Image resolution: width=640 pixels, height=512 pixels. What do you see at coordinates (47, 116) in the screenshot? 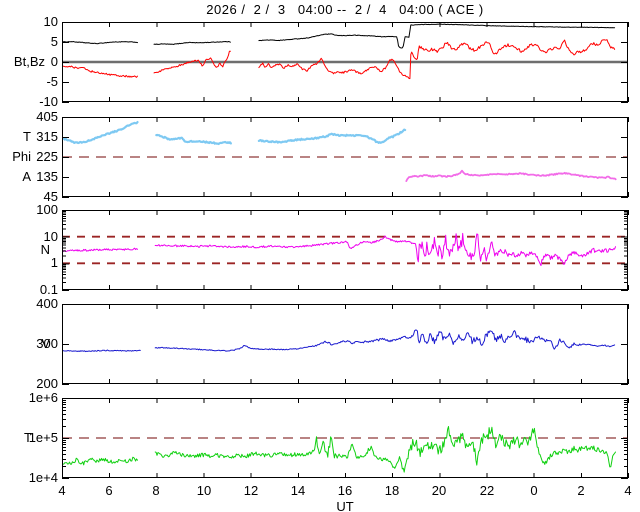
I see `p2-ytick: 405` at bounding box center [47, 116].